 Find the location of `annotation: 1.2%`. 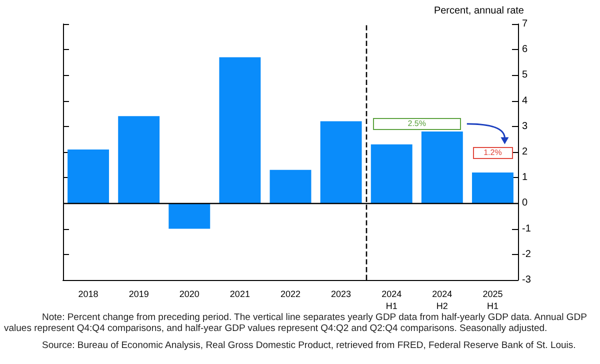

annotation: 1.2% is located at coordinates (492, 153).